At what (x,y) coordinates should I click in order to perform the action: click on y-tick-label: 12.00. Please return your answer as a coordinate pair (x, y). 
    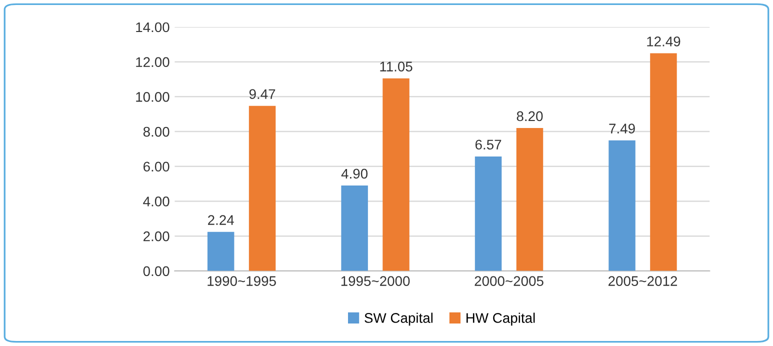
    Looking at the image, I should click on (153, 62).